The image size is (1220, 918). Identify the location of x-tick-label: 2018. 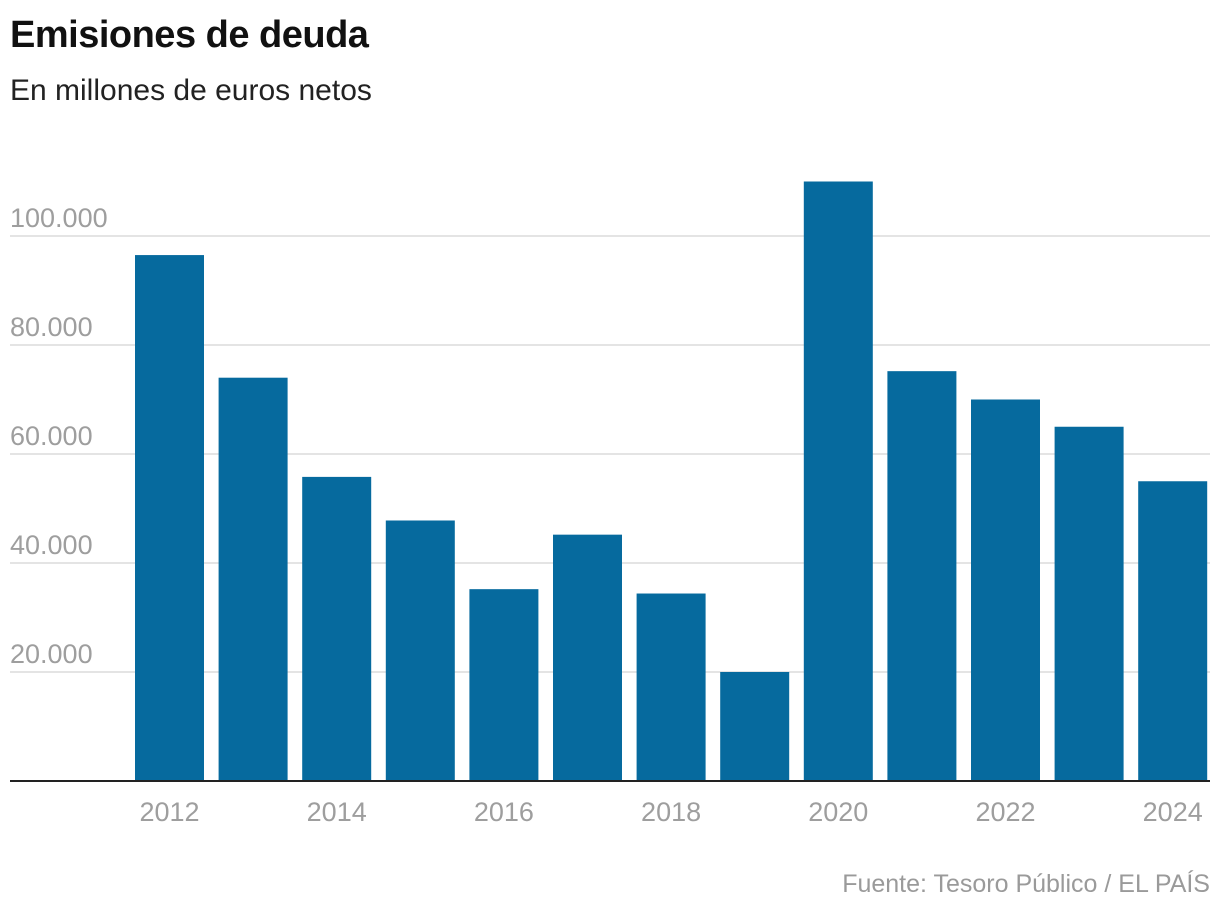
(671, 812).